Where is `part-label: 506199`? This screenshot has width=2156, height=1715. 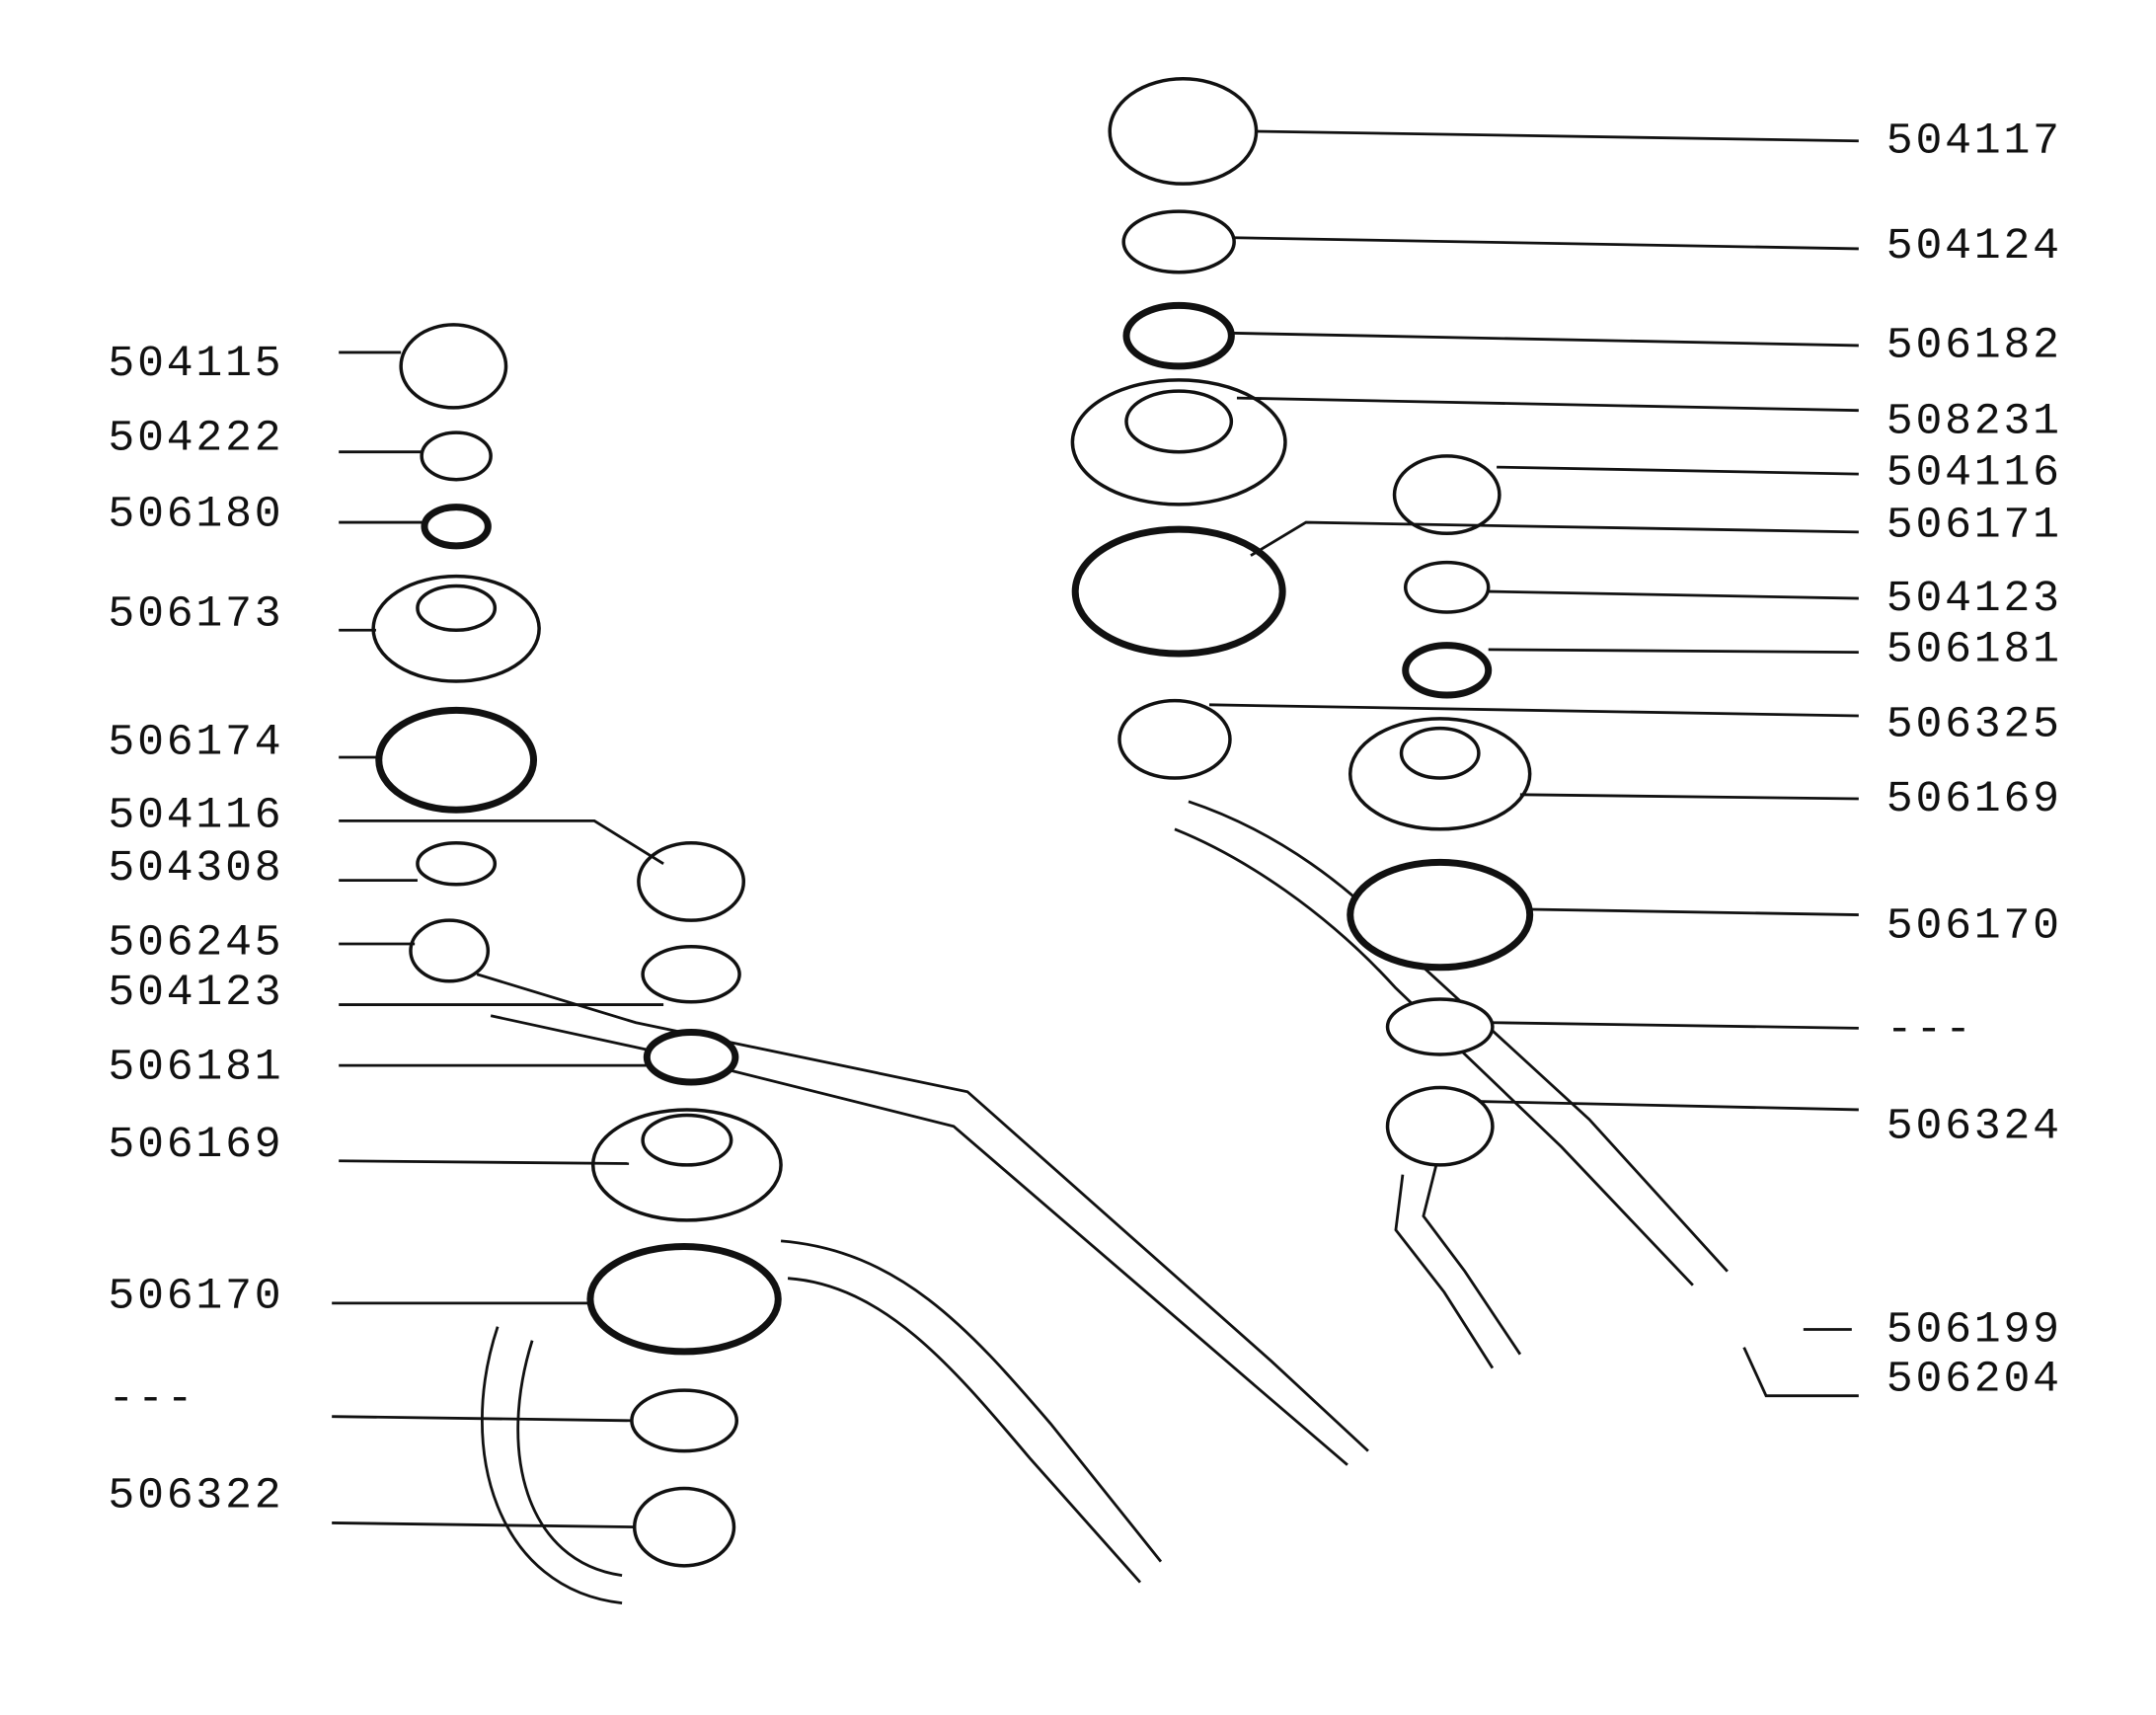
part-label: 506199 is located at coordinates (1974, 1330).